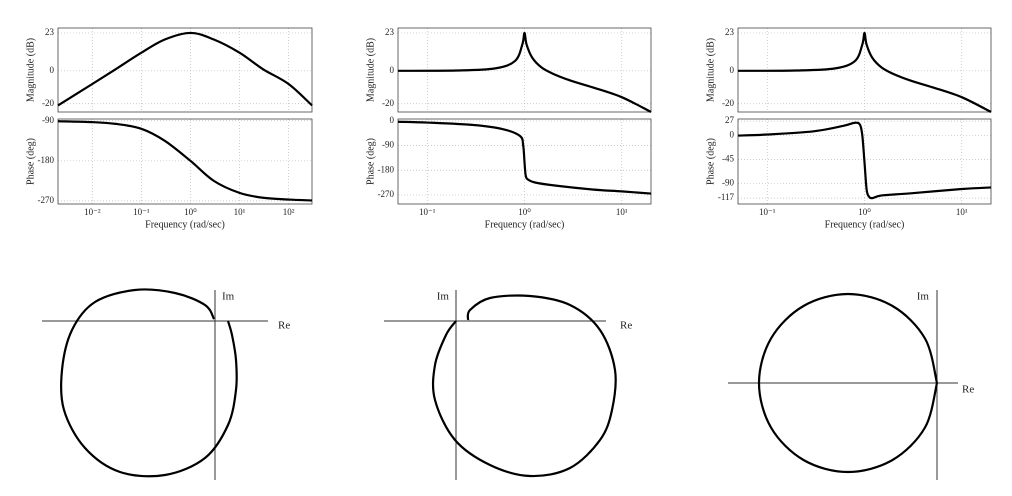 The height and width of the screenshot is (496, 1012). I want to click on y-tick-label: -117, so click(726, 197).